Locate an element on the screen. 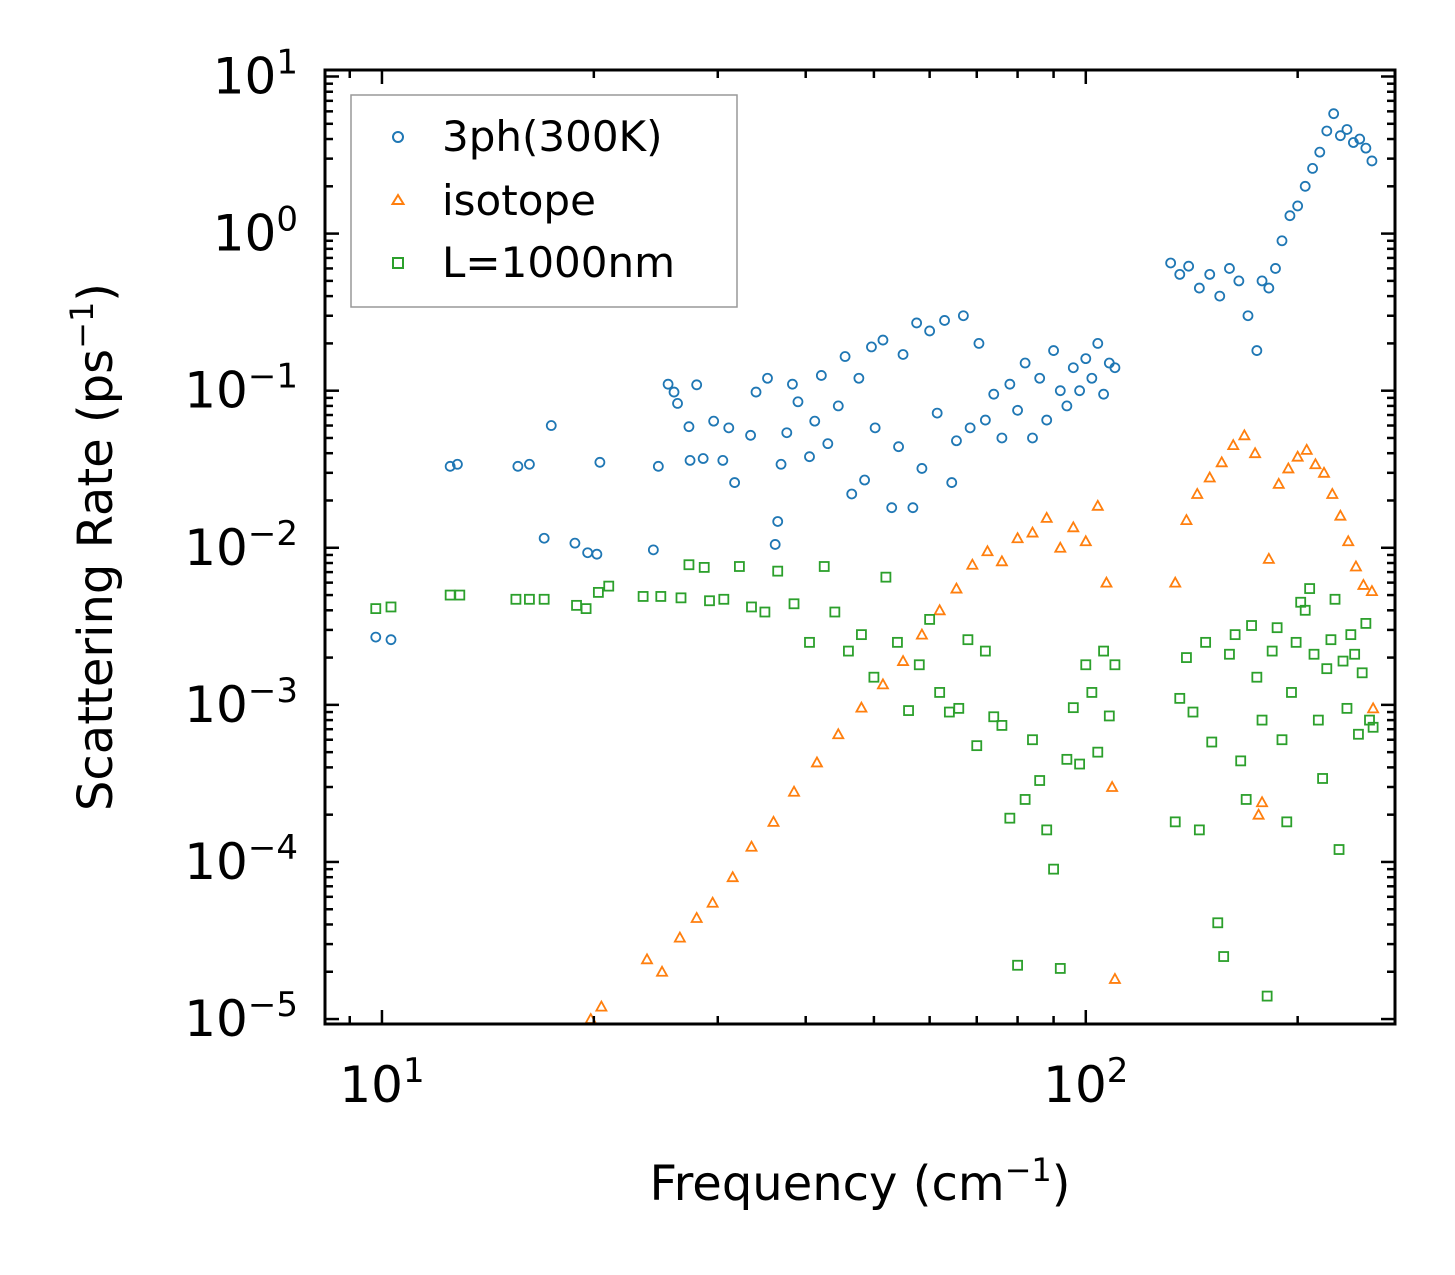  legend-label-3ph: 3ph(300K) is located at coordinates (552, 136).